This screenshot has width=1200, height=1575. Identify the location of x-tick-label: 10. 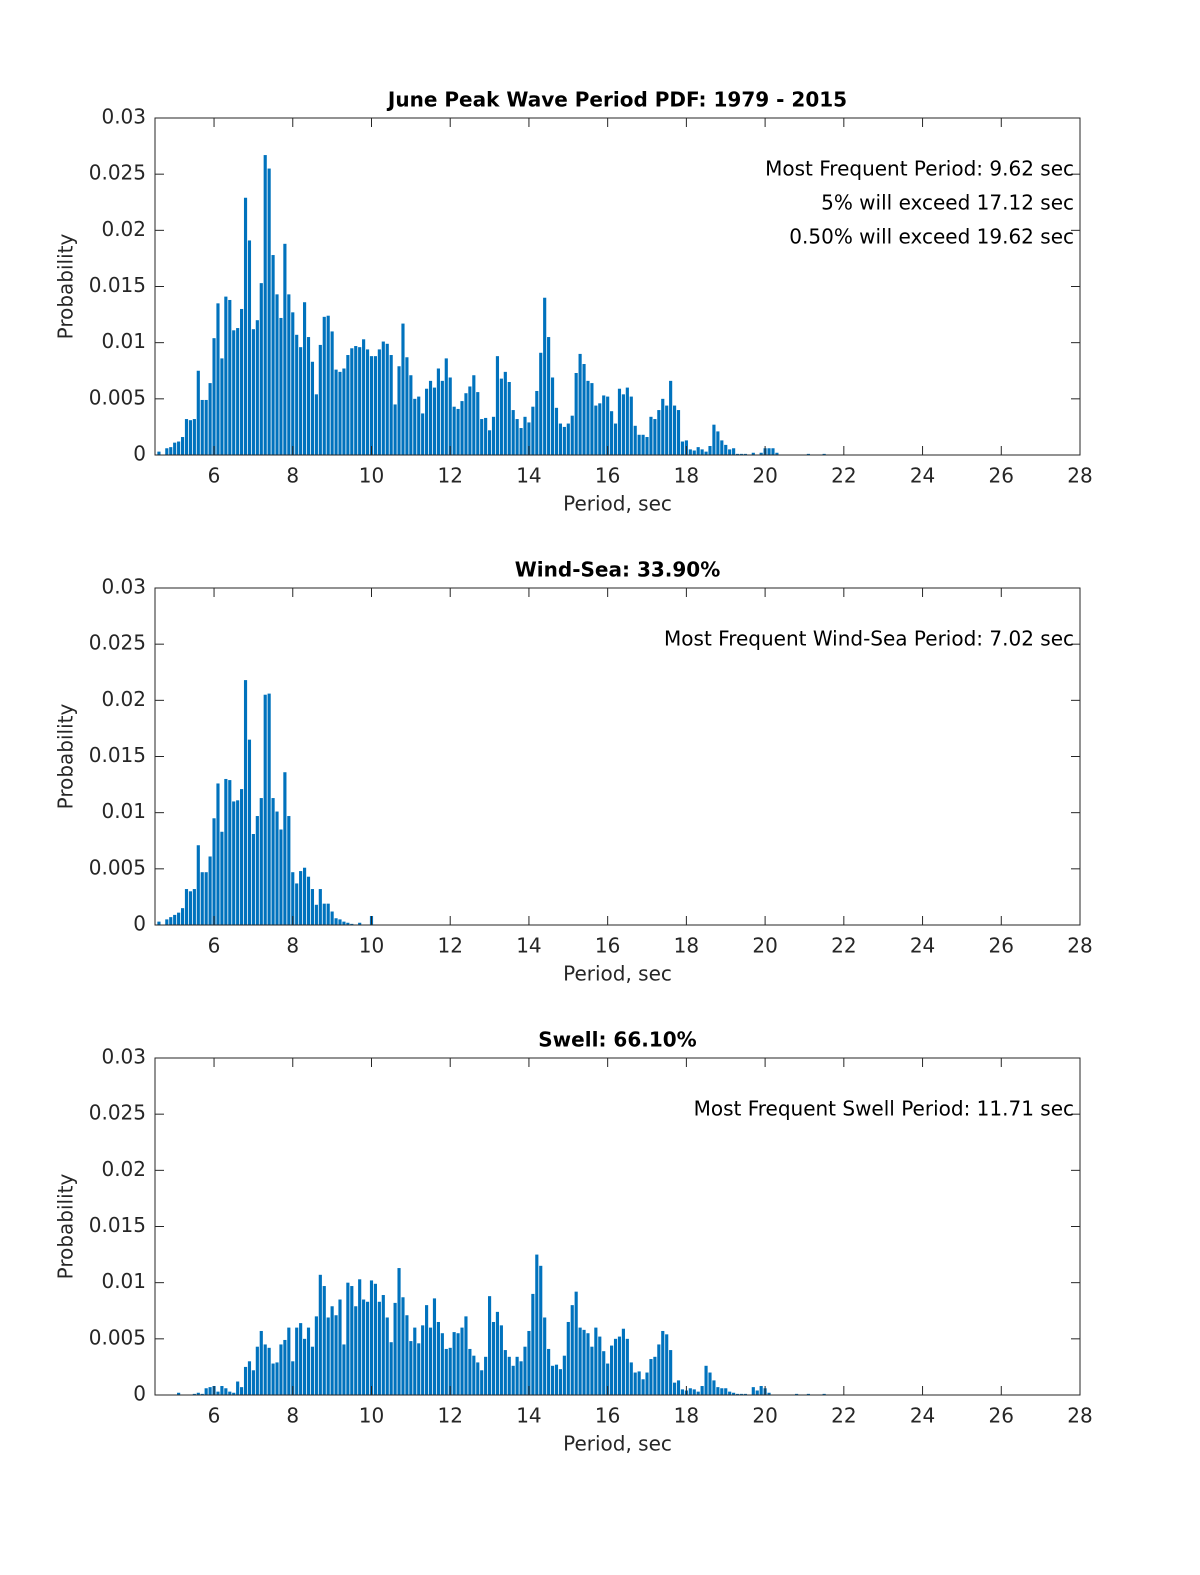
(371, 946).